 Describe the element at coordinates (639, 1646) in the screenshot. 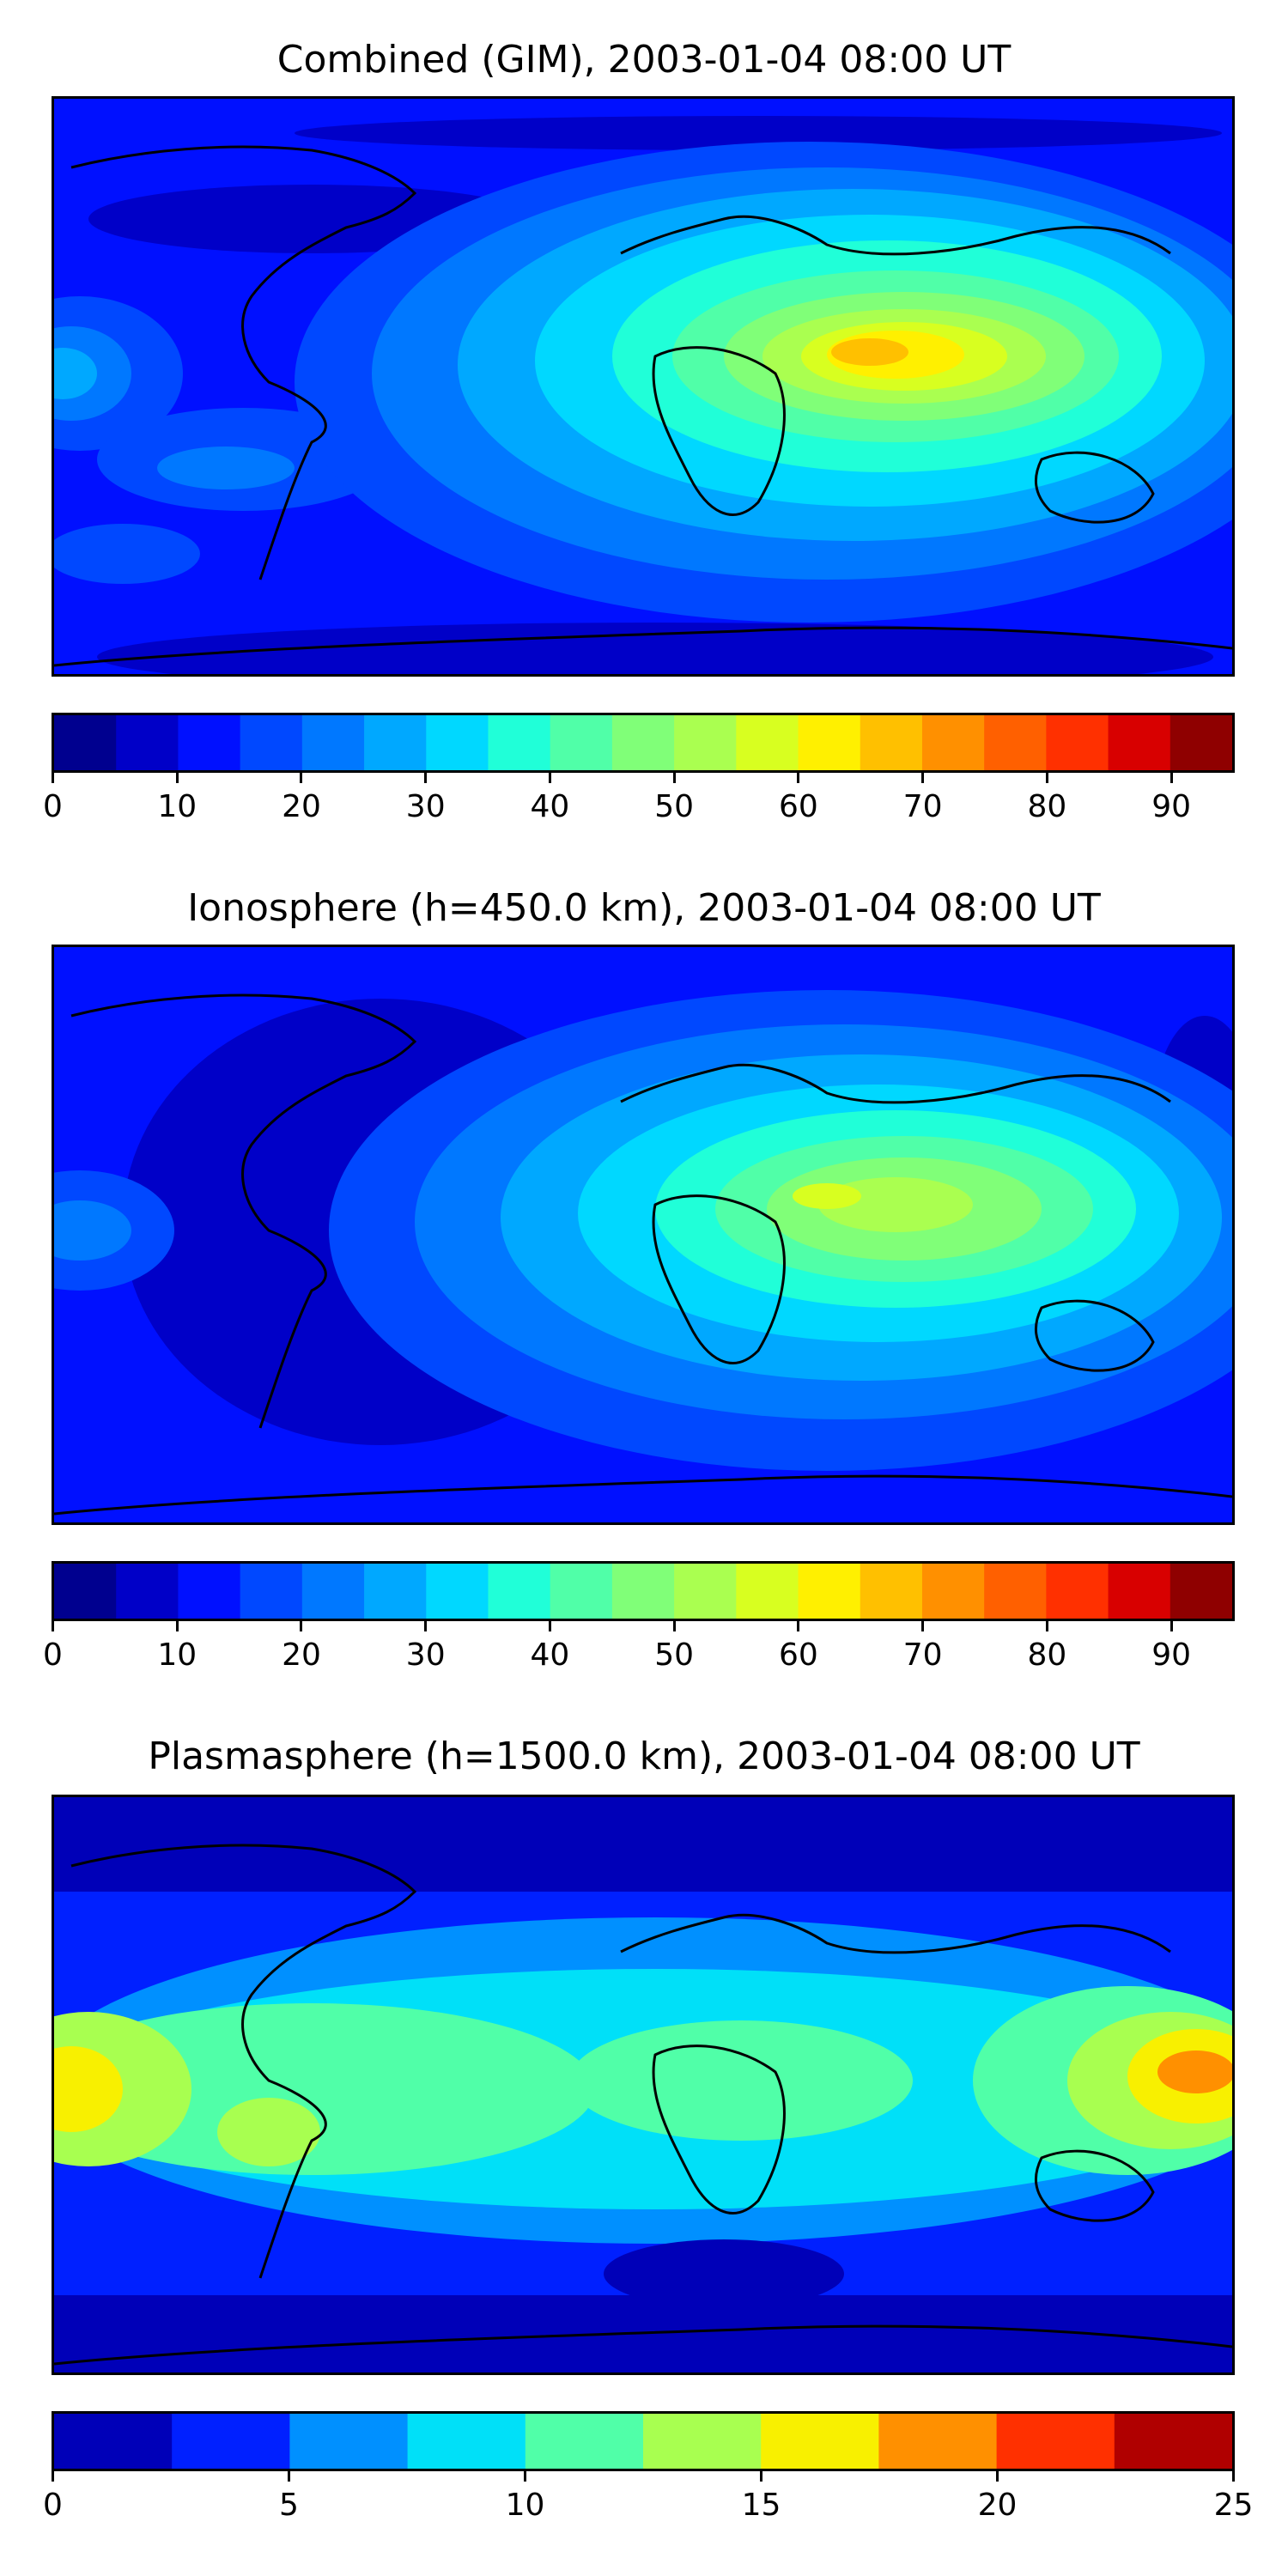

I see `colorbar-ticks-ionosphere: 0 10 20 30 40 50 60 70 80 90` at that location.